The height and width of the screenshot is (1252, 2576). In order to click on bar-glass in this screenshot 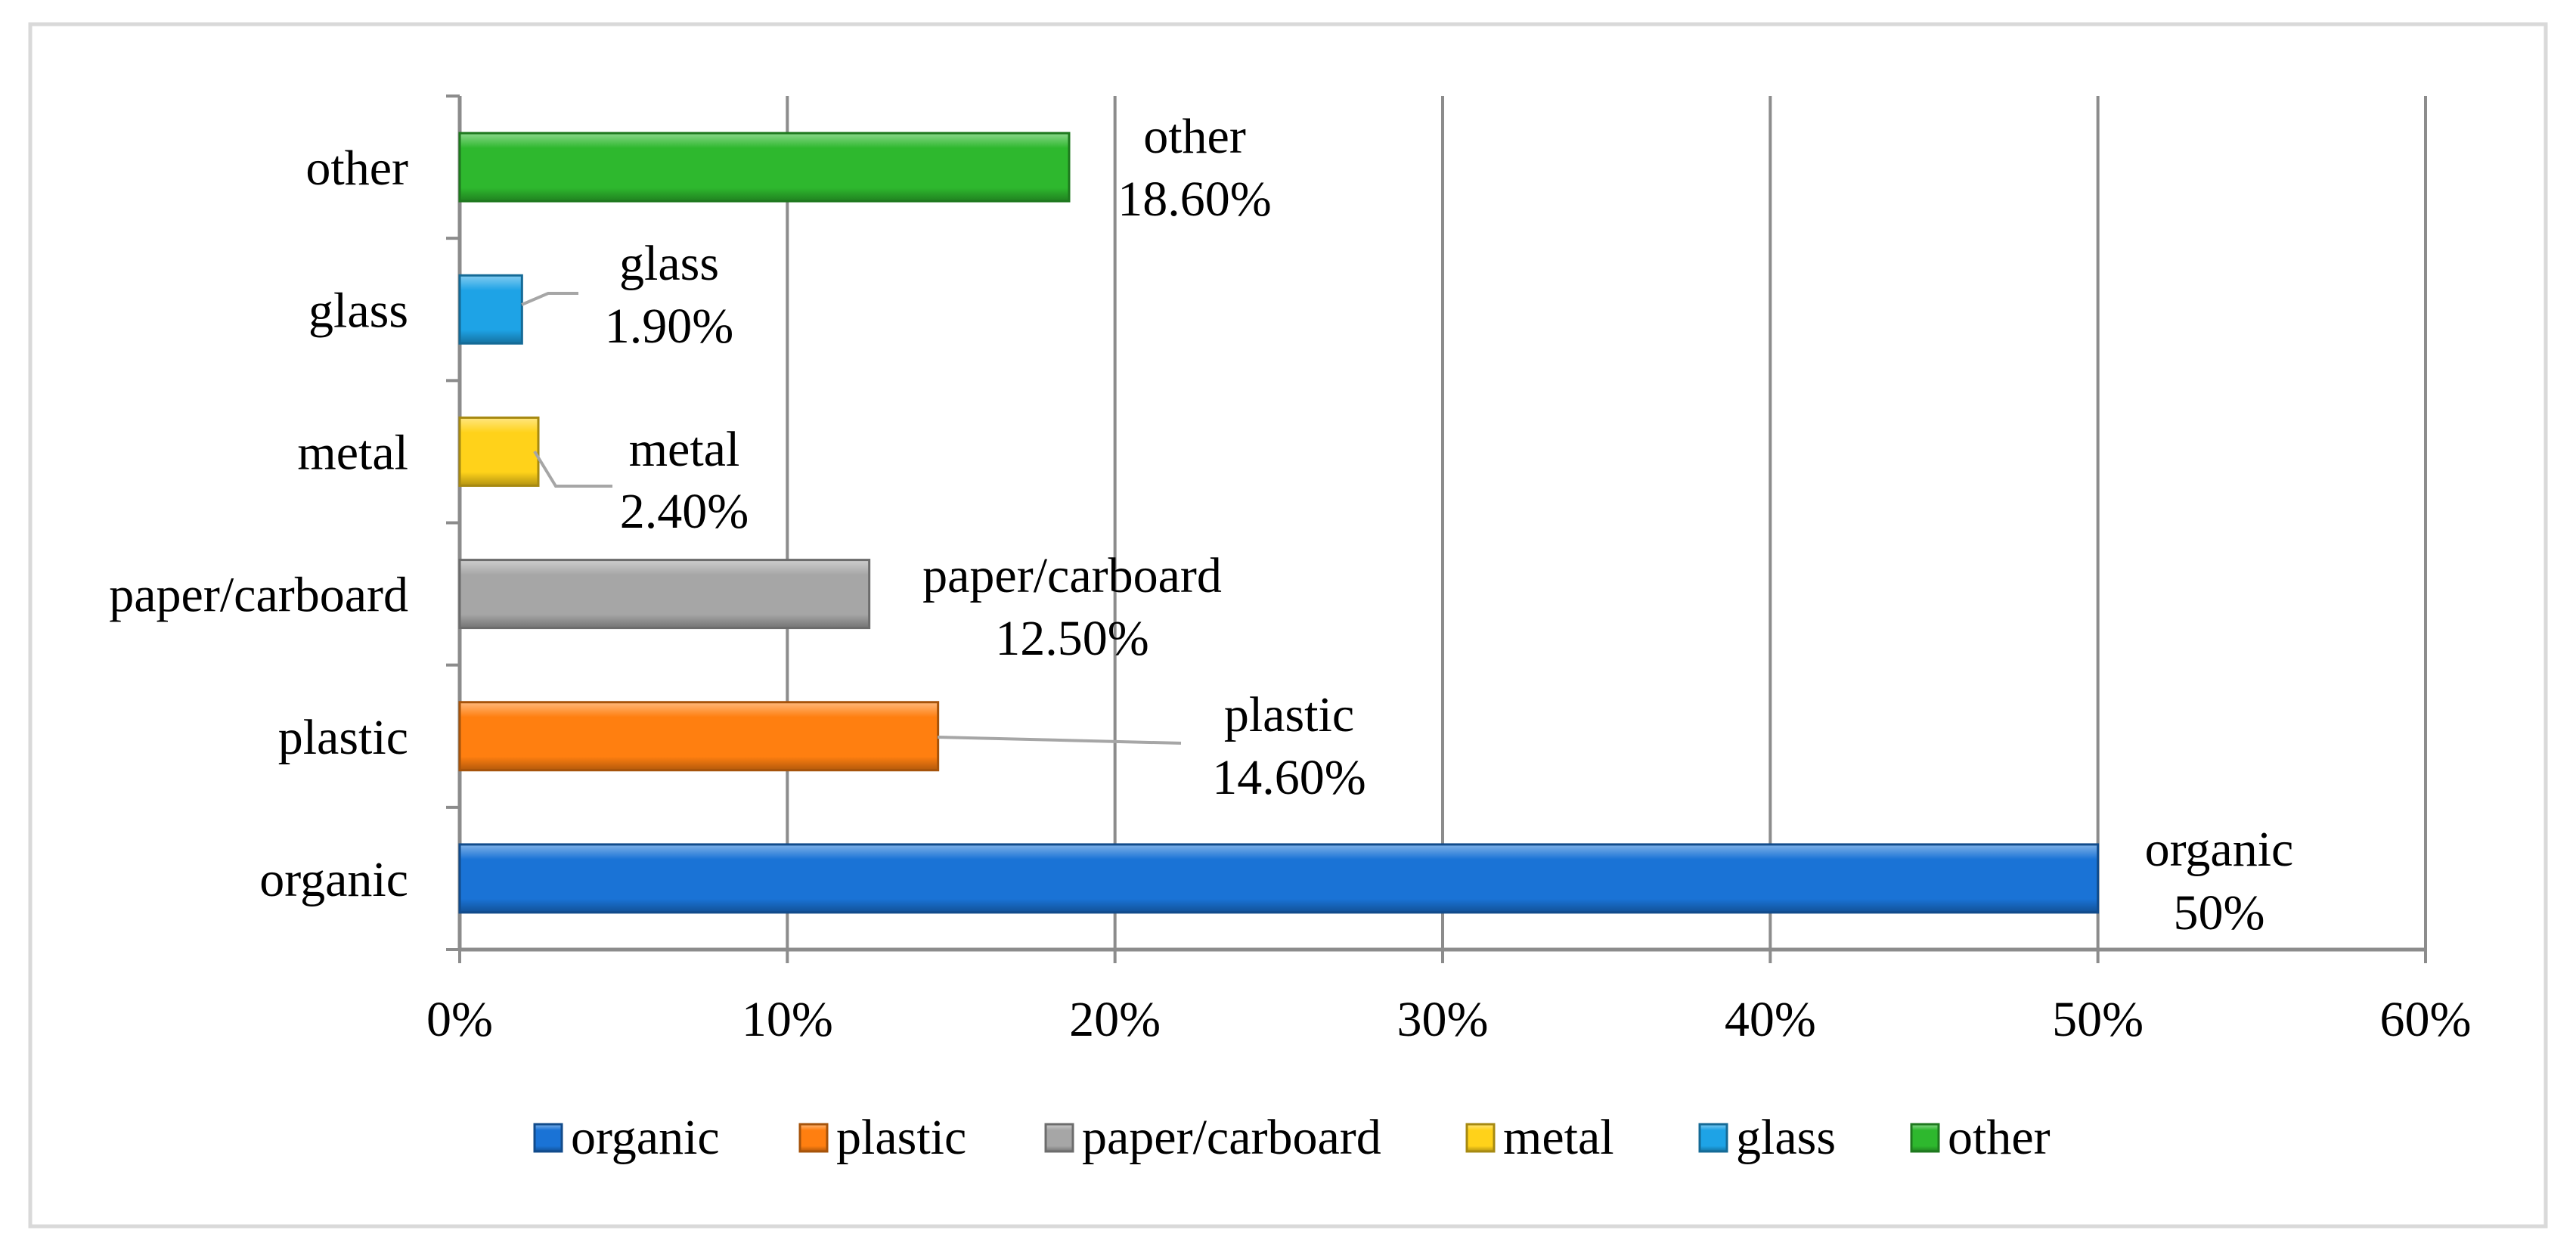, I will do `click(491, 310)`.